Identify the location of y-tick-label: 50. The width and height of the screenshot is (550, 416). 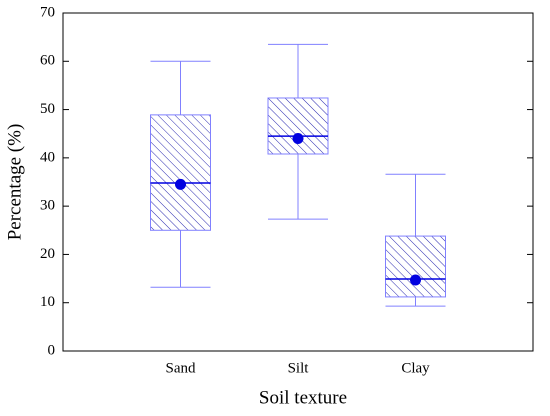
(47, 109).